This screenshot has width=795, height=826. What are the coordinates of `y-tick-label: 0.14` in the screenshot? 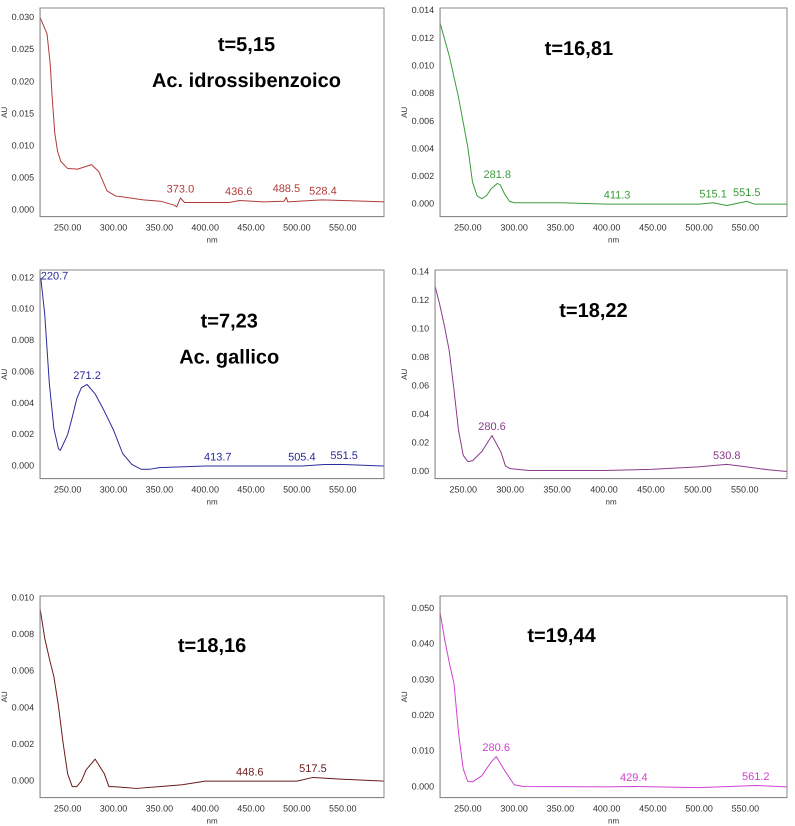 It's located at (421, 271).